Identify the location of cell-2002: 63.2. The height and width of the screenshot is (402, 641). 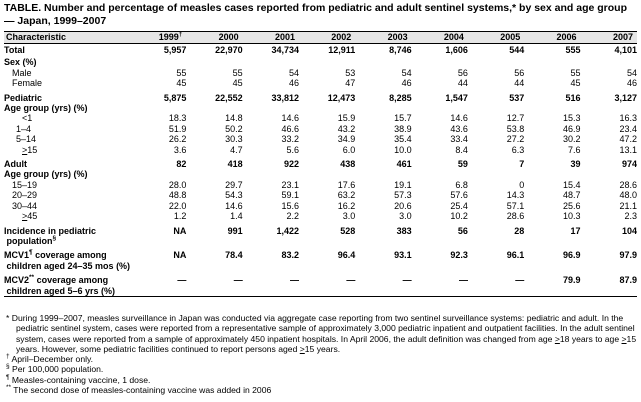
(346, 195).